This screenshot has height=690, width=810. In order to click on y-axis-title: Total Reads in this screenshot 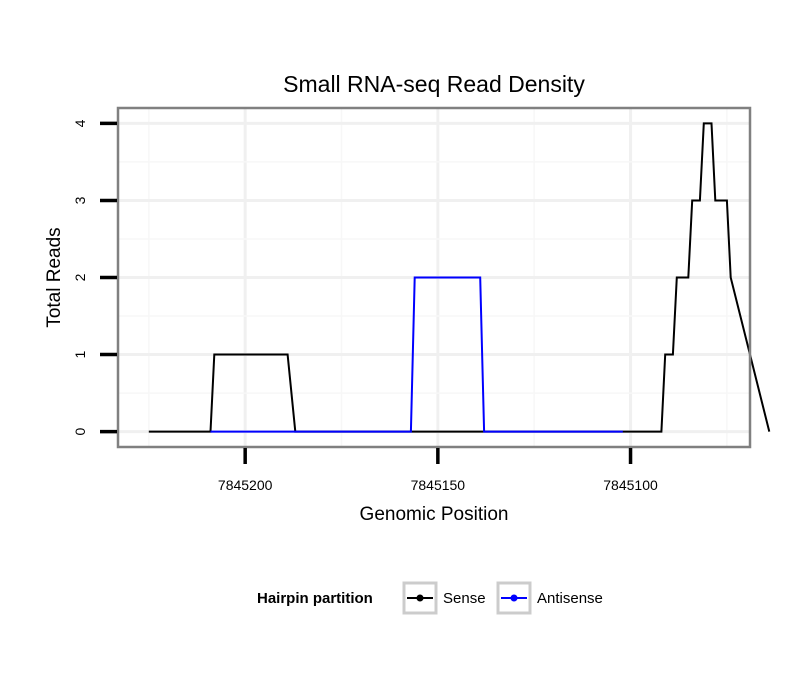, I will do `click(54, 277)`.